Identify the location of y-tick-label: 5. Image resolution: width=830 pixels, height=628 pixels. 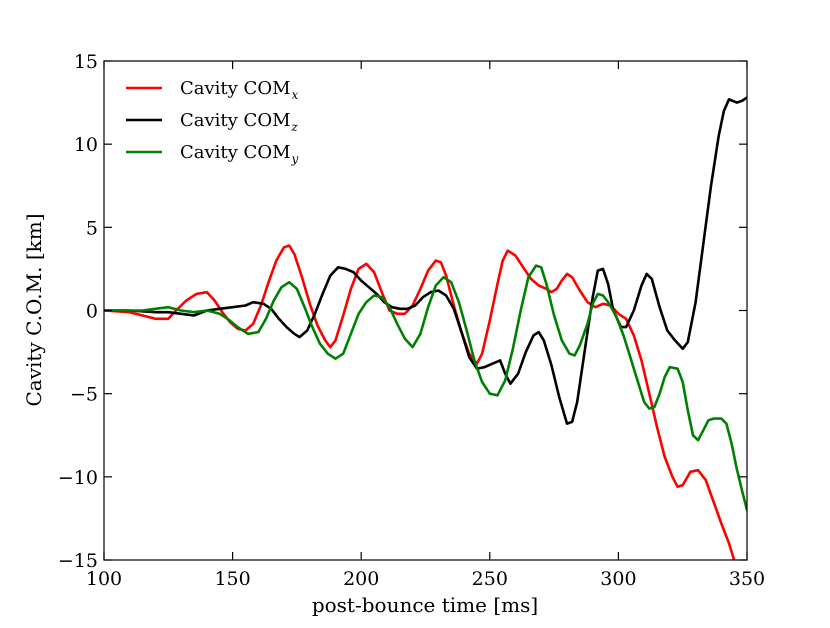
(92, 228).